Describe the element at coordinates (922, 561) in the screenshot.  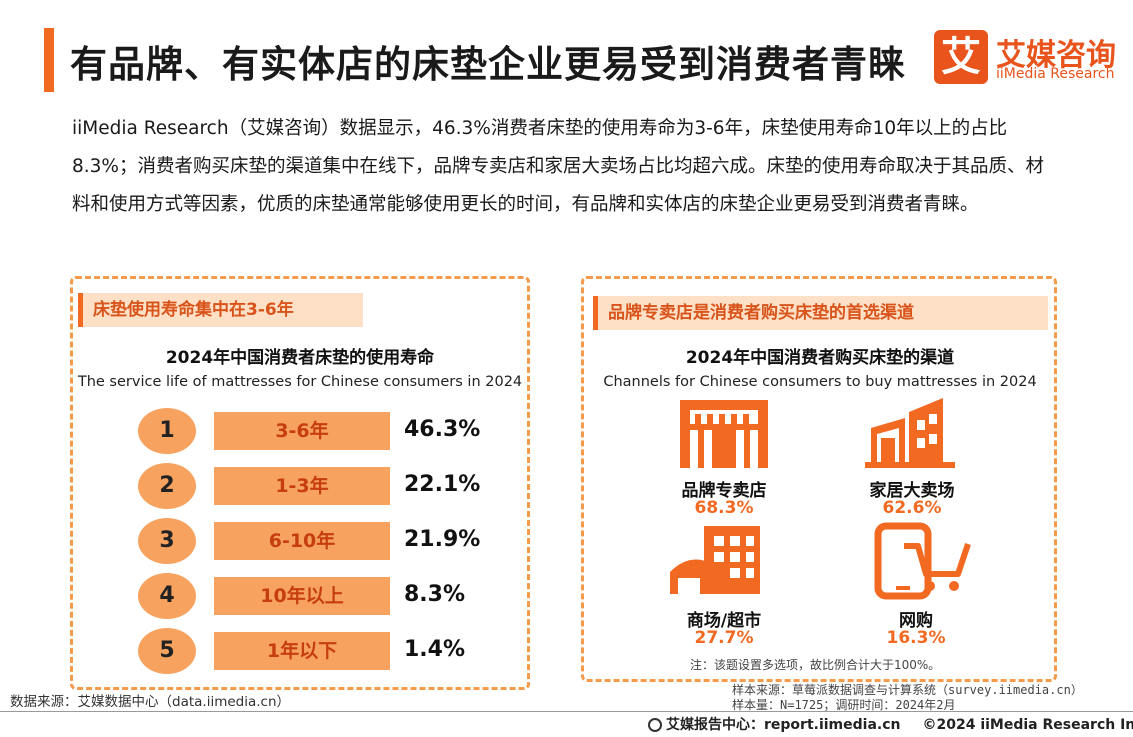
I see `mobile-cart-icon` at that location.